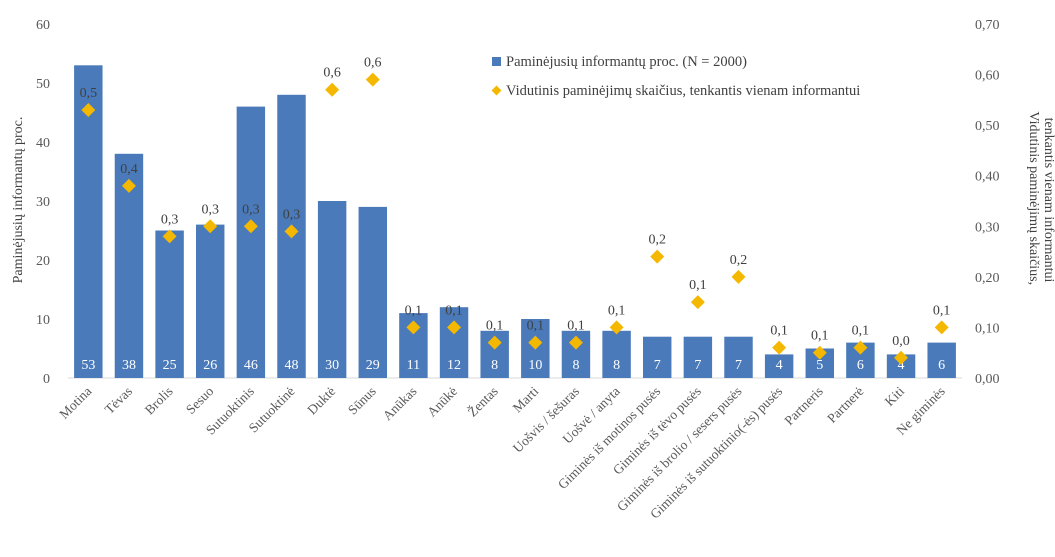 This screenshot has height=557, width=1055. What do you see at coordinates (987, 126) in the screenshot?
I see `y2-tick-label: 0,50` at bounding box center [987, 126].